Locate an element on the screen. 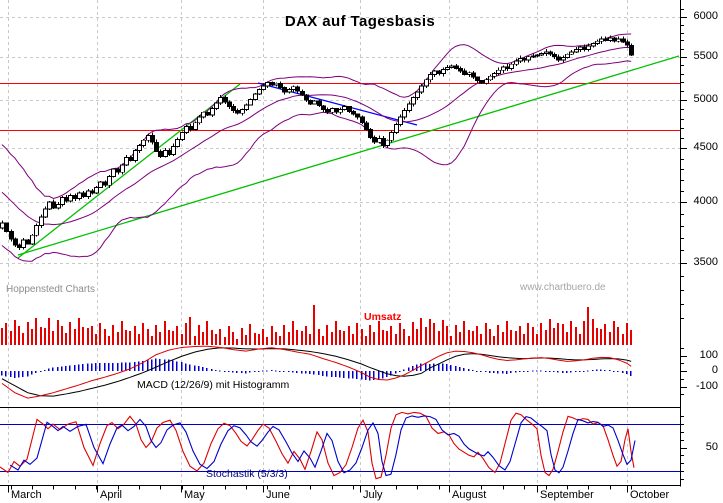 The image size is (723, 503). month-label: August is located at coordinates (469, 495).